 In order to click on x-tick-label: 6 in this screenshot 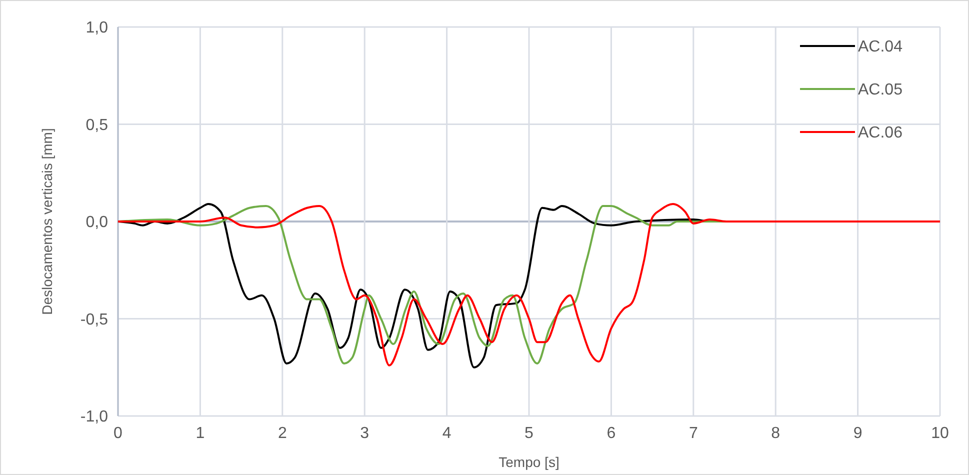, I will do `click(611, 433)`.